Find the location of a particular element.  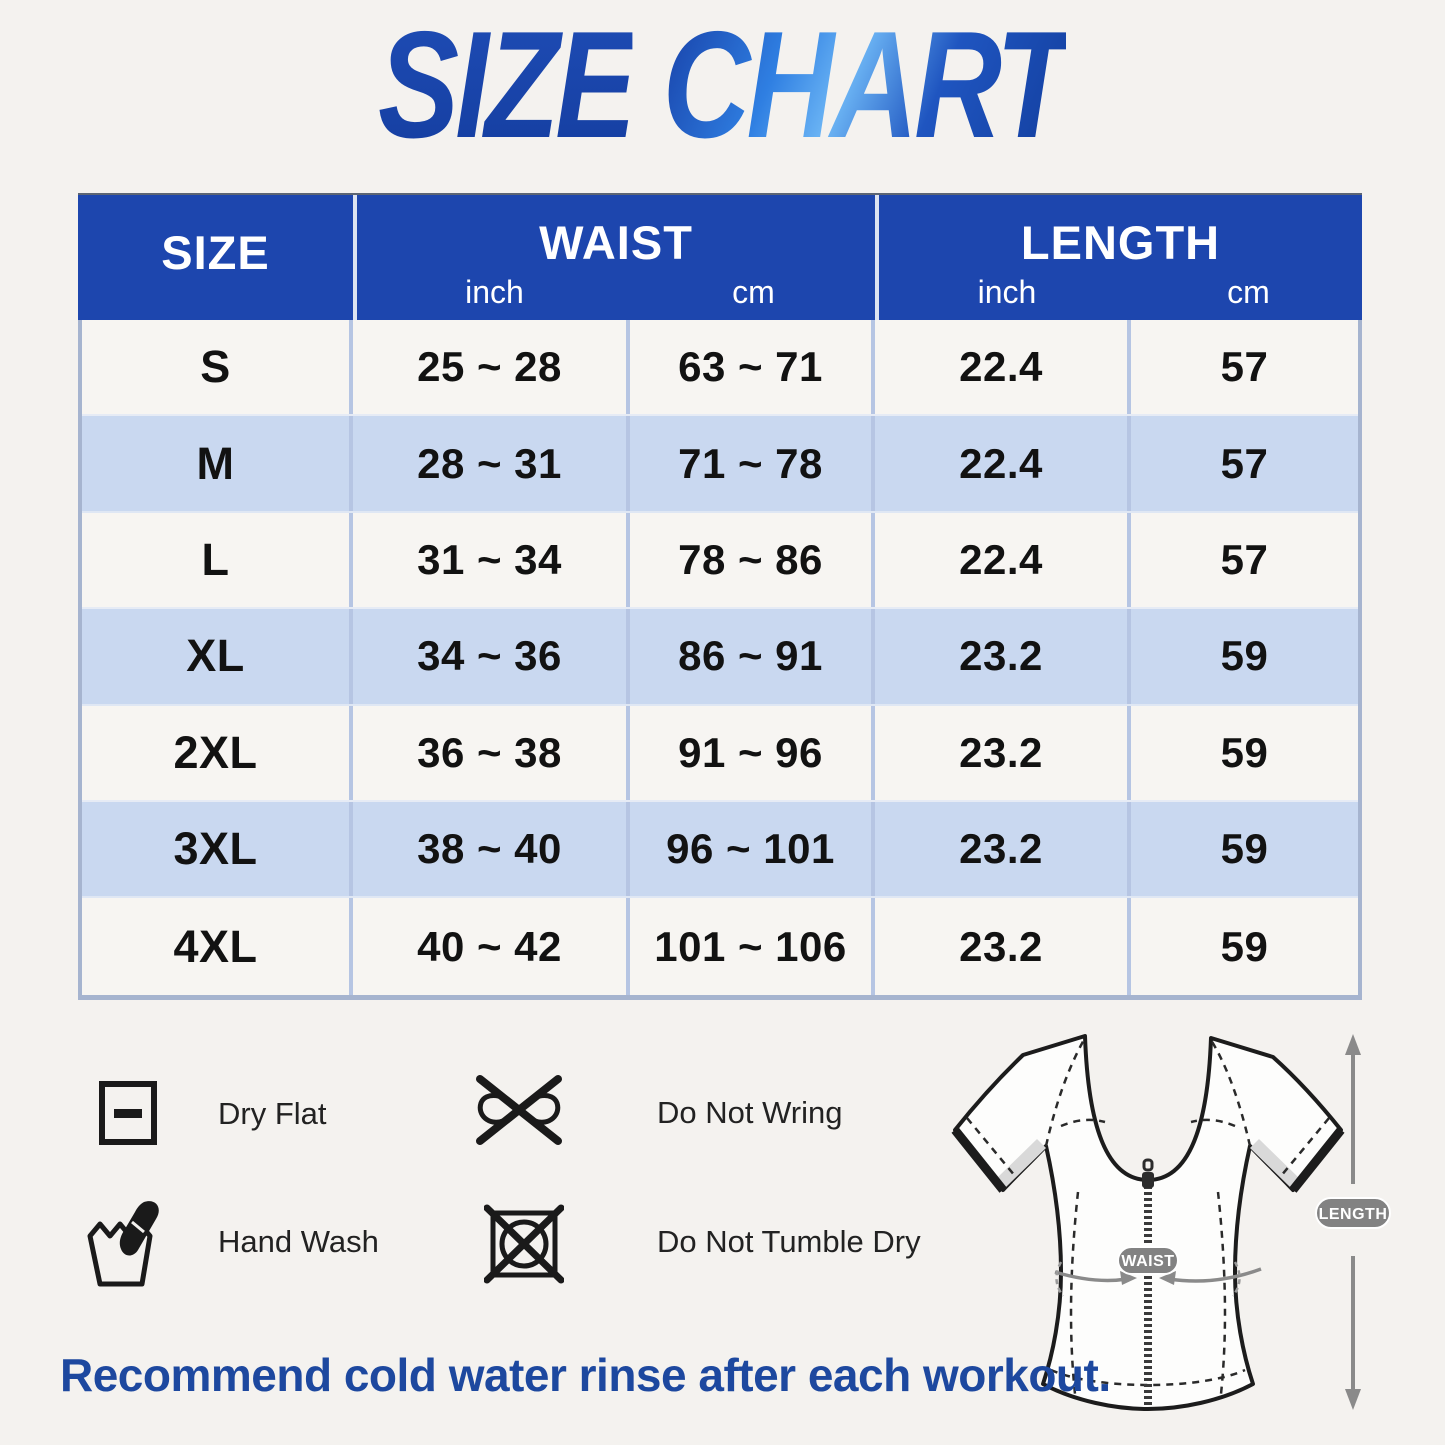

length-badge-label: LENGTH is located at coordinates (1353, 1214).